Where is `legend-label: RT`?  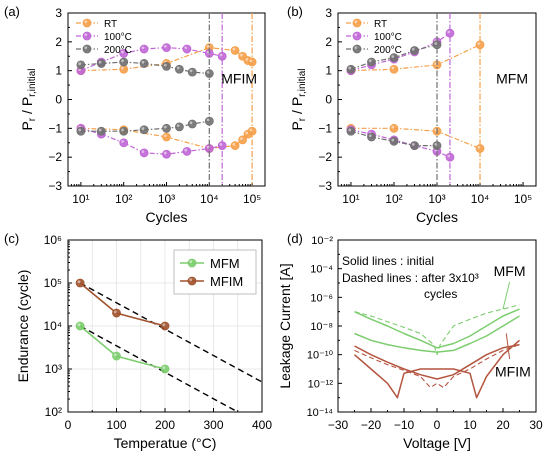
legend-label: RT is located at coordinates (380, 24).